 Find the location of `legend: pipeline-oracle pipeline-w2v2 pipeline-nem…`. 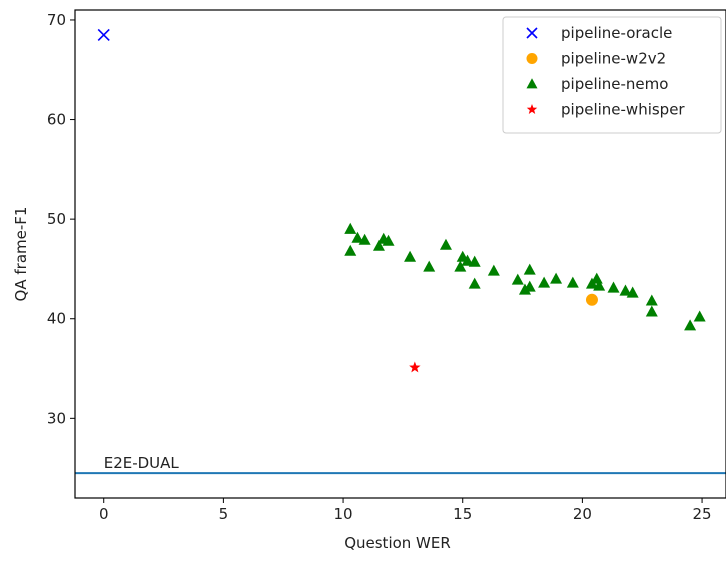

legend: pipeline-oracle pipeline-w2v2 pipeline-nem… is located at coordinates (612, 75).